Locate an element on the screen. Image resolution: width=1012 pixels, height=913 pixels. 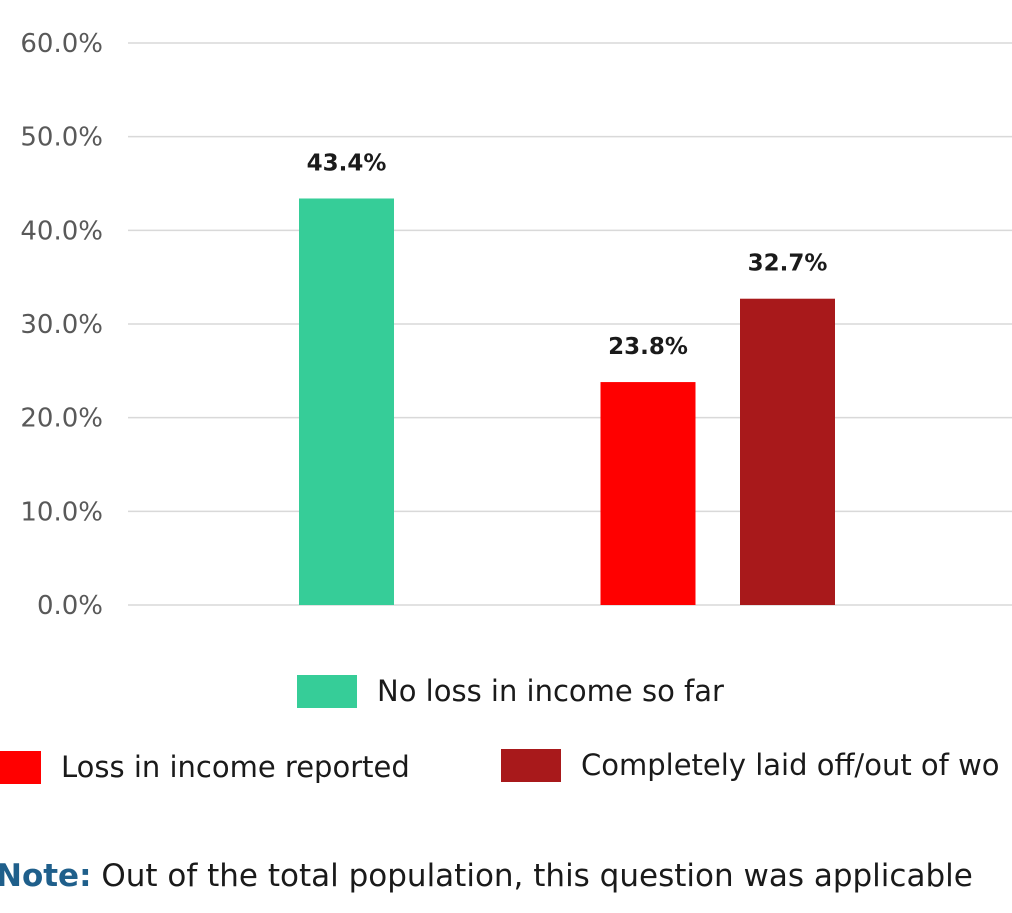
legend-swatch-laid-off is located at coordinates (531, 765).